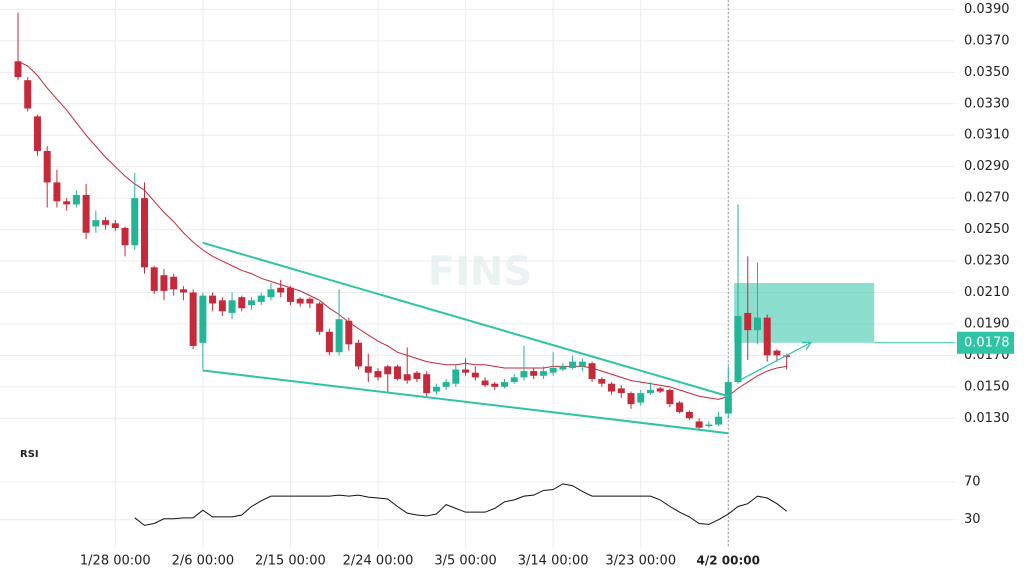 The height and width of the screenshot is (576, 1024). Describe the element at coordinates (987, 40) in the screenshot. I see `y-tick-label: 0.0370` at that location.